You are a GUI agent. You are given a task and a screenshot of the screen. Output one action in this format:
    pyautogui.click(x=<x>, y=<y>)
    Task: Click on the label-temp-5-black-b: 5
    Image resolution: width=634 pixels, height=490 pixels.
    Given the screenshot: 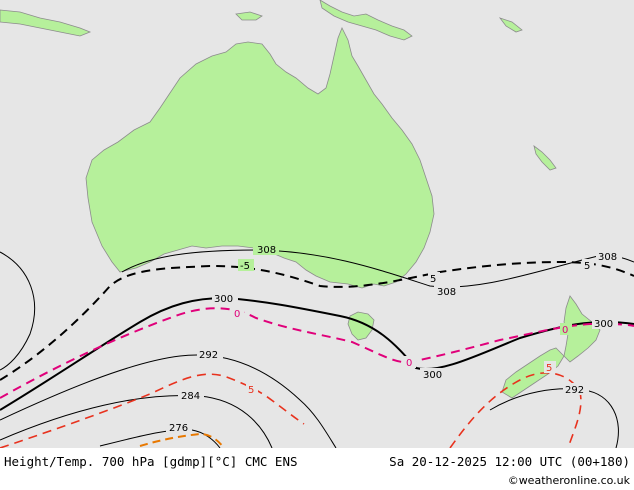 What is the action you would take?
    pyautogui.click(x=587, y=266)
    